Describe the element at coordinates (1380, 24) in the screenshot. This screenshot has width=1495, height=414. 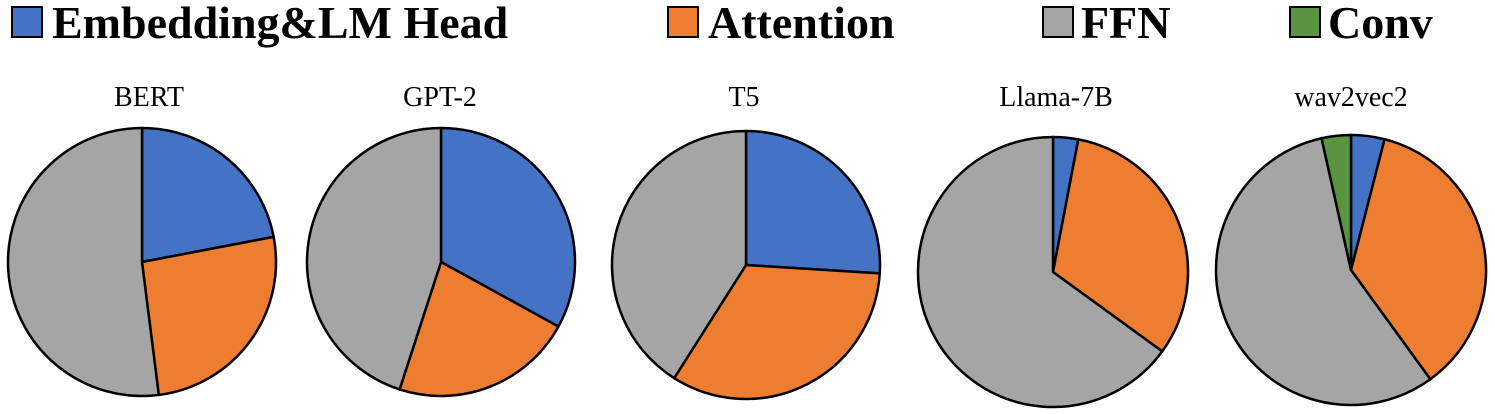
I see `legend-label-conv: Conv` at that location.